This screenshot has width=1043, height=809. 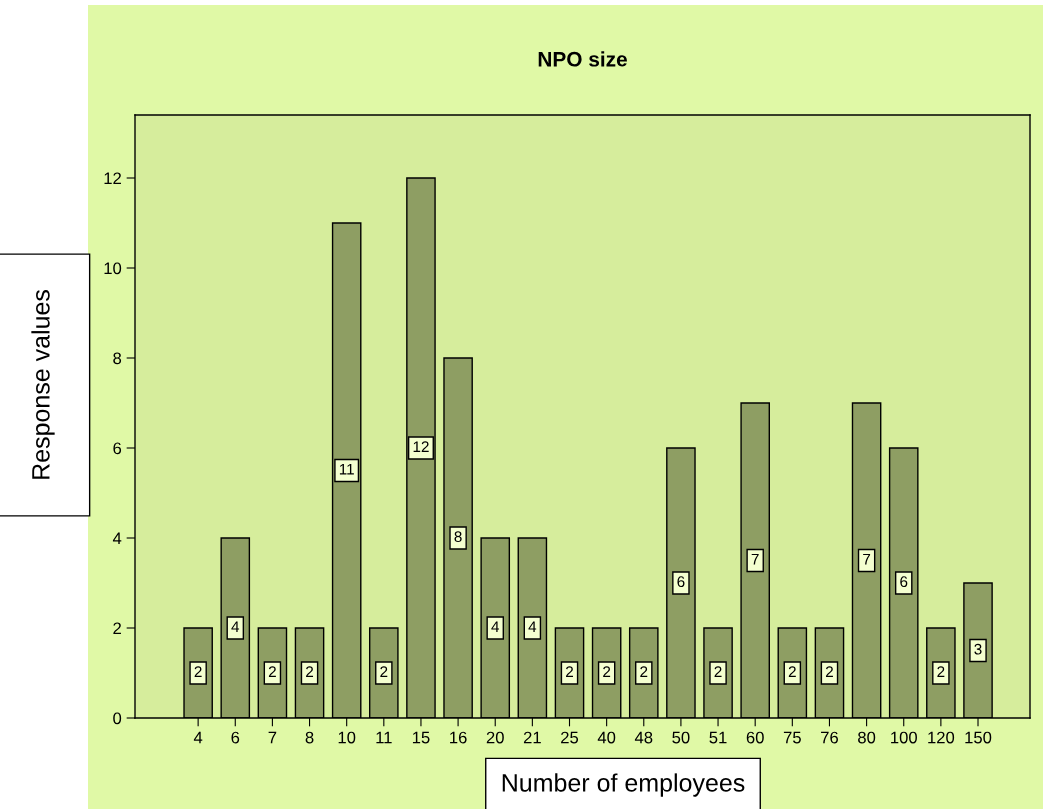 What do you see at coordinates (458, 737) in the screenshot?
I see `x-tick-label: 16` at bounding box center [458, 737].